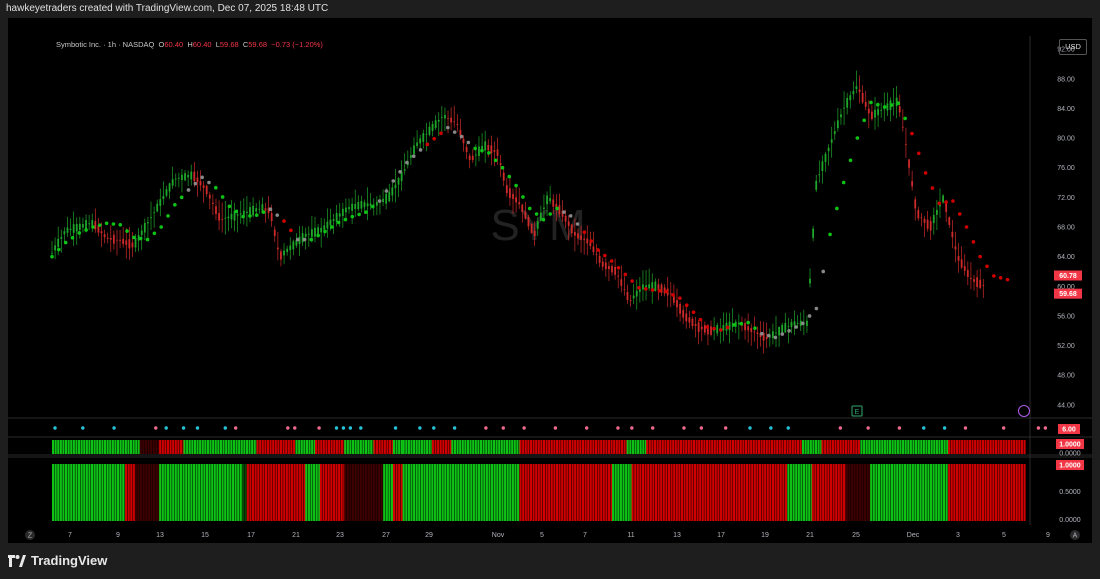 The image size is (1100, 579). What do you see at coordinates (1073, 47) in the screenshot?
I see `currency-button: USD` at bounding box center [1073, 47].